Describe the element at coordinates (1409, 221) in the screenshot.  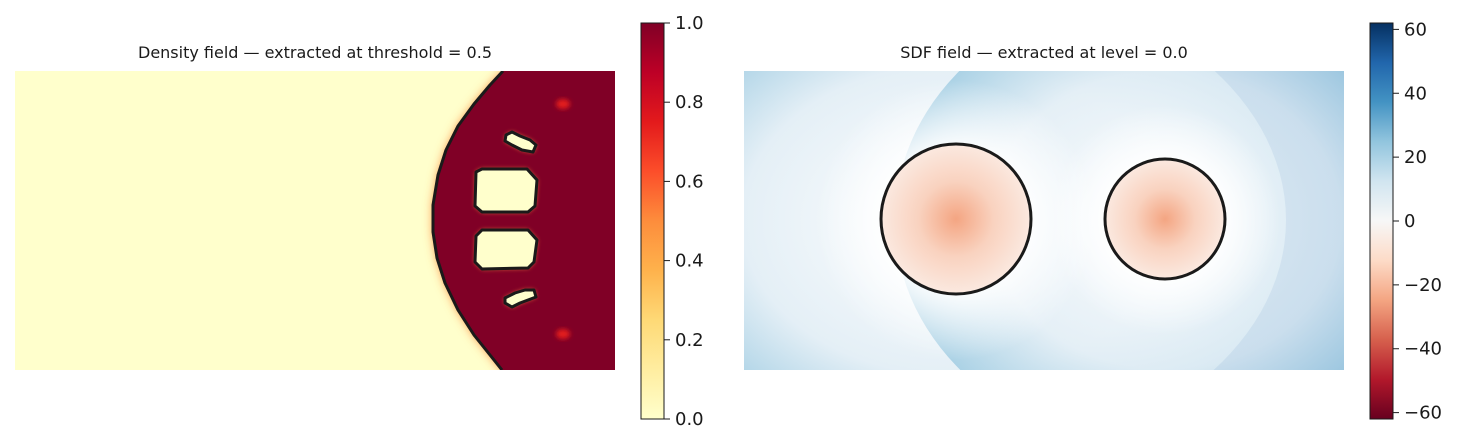
I see `sdf-colorbar-tick-label: 0` at that location.